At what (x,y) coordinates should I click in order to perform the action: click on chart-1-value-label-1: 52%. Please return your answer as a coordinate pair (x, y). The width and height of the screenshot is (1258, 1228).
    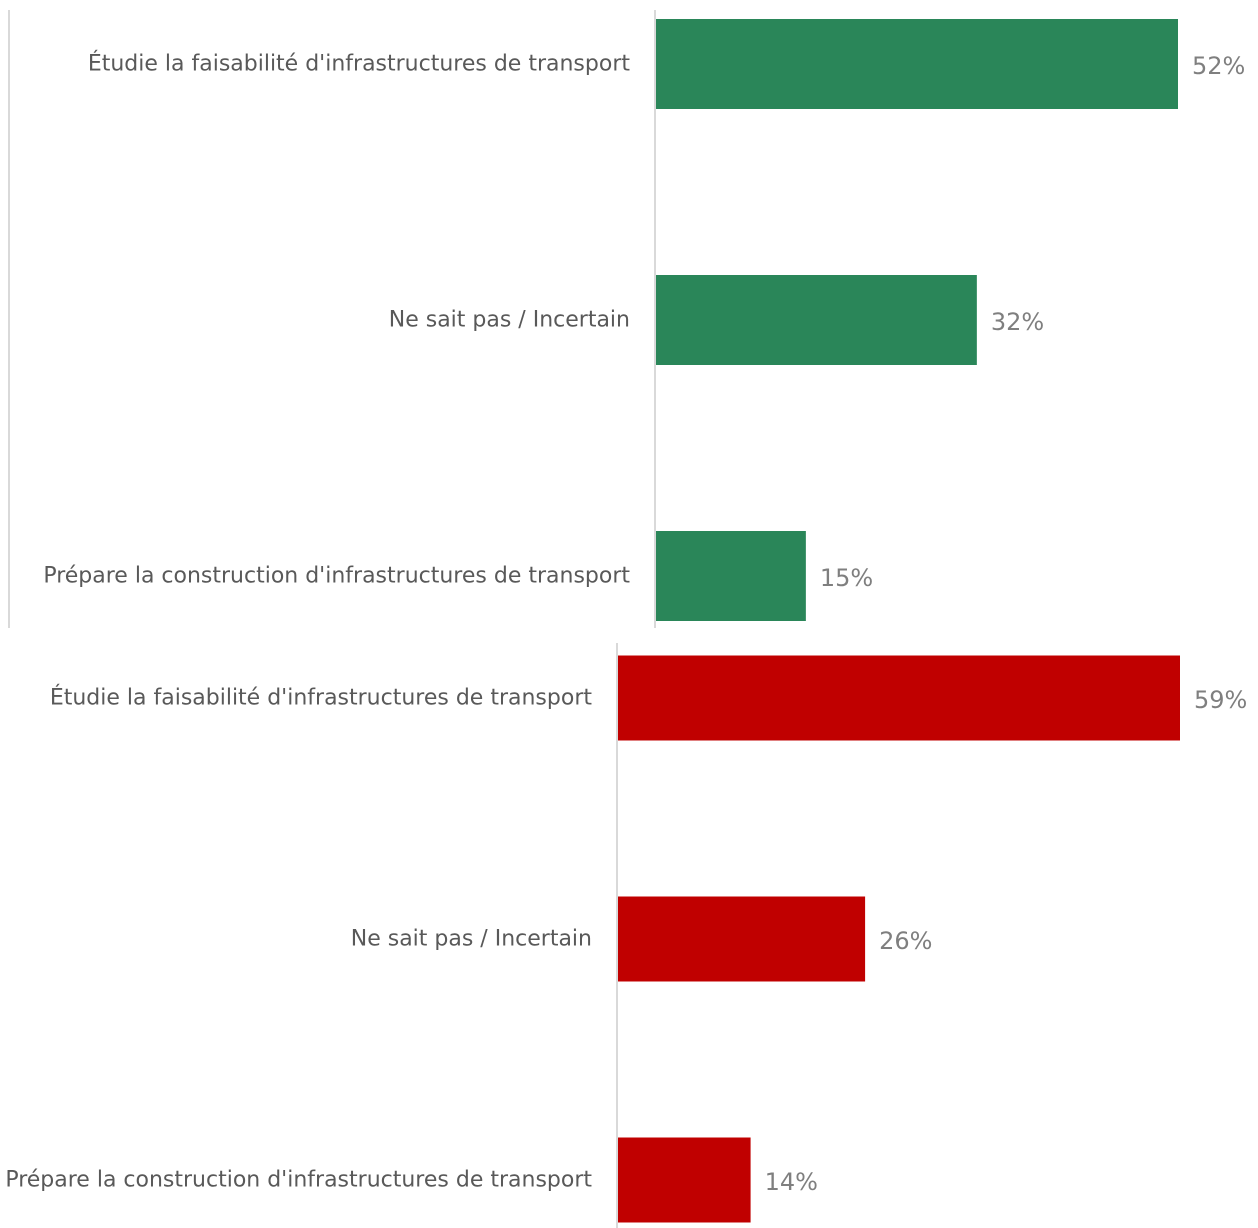
    Looking at the image, I should click on (1218, 66).